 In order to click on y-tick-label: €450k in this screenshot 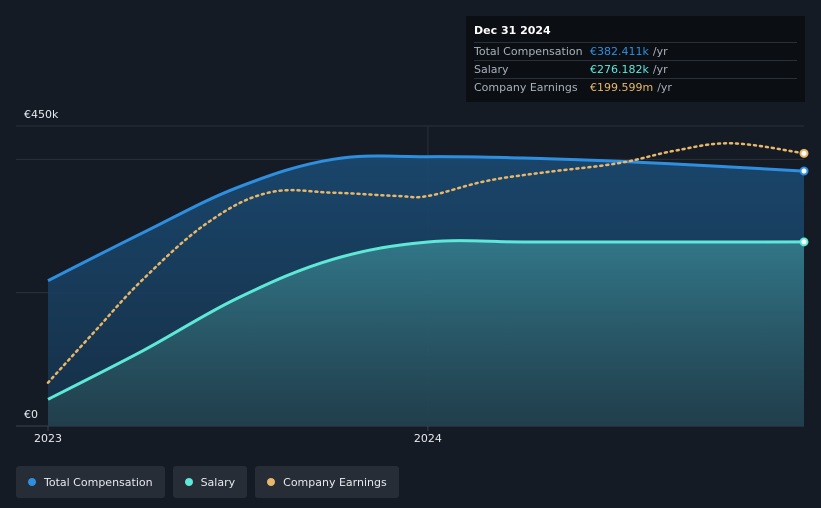, I will do `click(41, 114)`.